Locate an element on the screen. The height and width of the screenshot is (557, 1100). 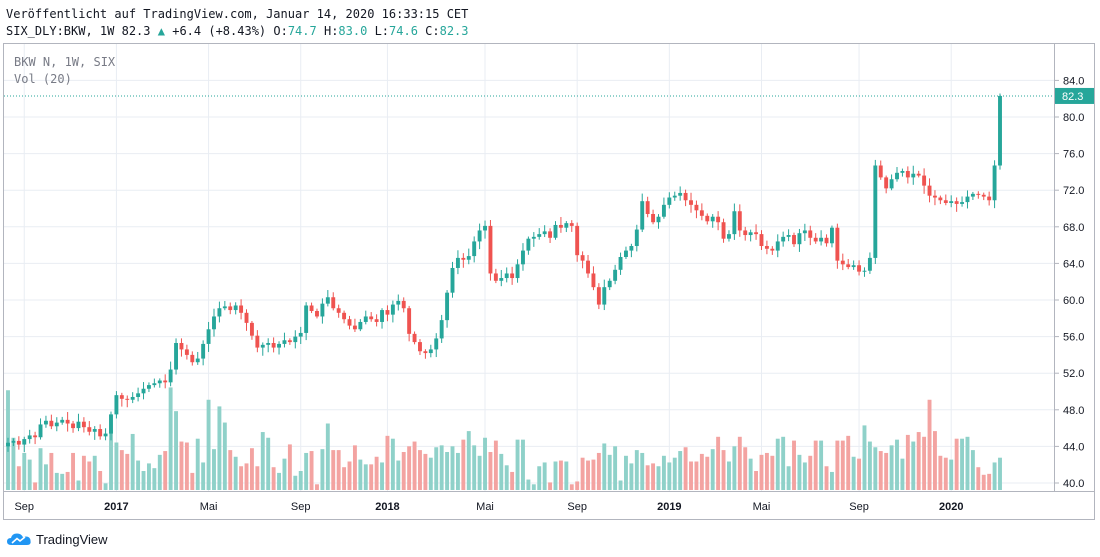
y-tick-label: 60.0 is located at coordinates (1073, 301).